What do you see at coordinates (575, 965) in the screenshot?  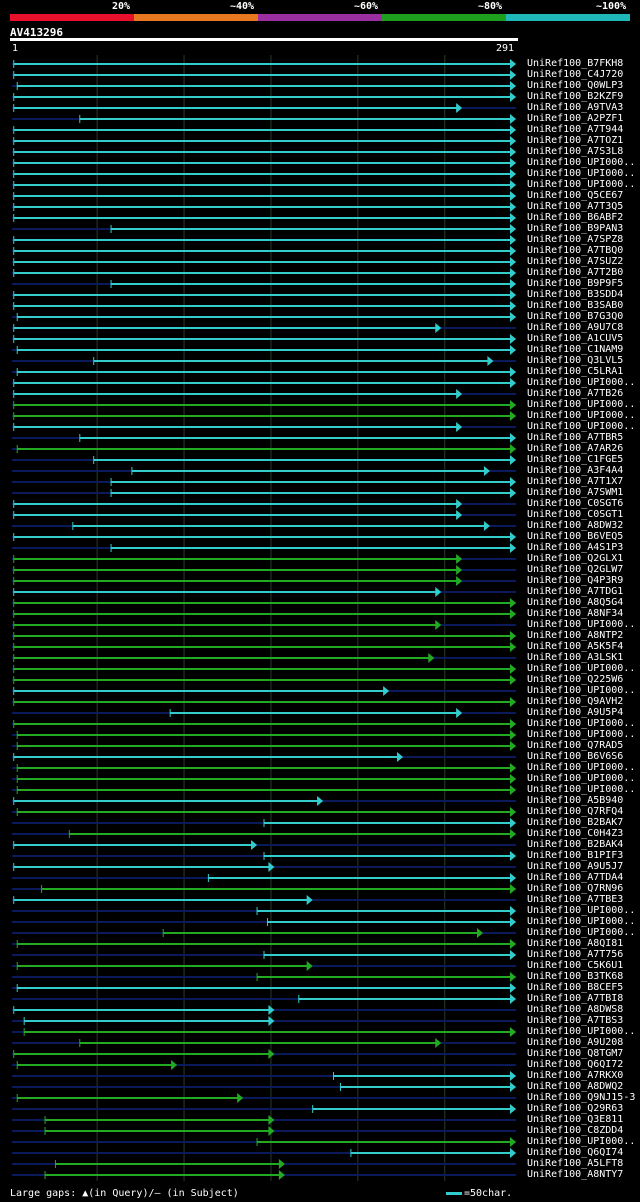 I see `hit-label: UniRef100_C5K6U1` at bounding box center [575, 965].